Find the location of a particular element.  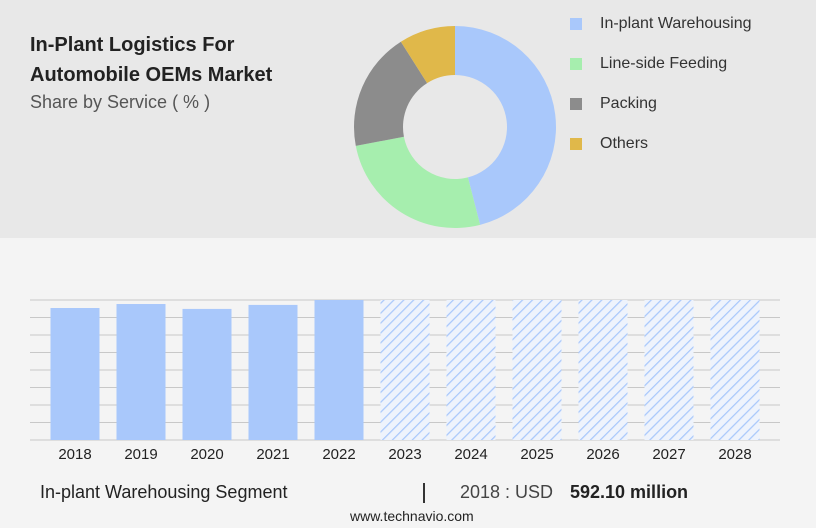

year-label: 2018 : USD is located at coordinates (507, 492).